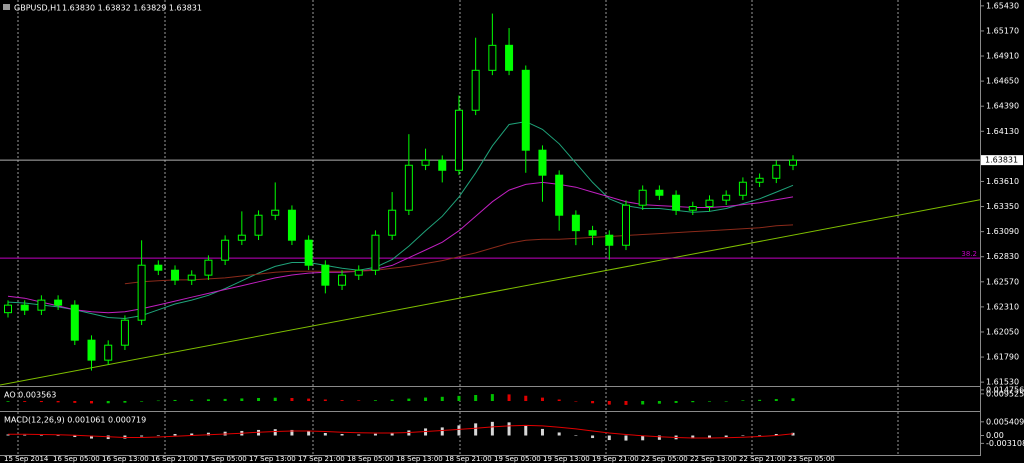 The height and width of the screenshot is (463, 1024). Describe the element at coordinates (419, 459) in the screenshot. I see `x-tick-label: 18 Sep 13:00` at that location.